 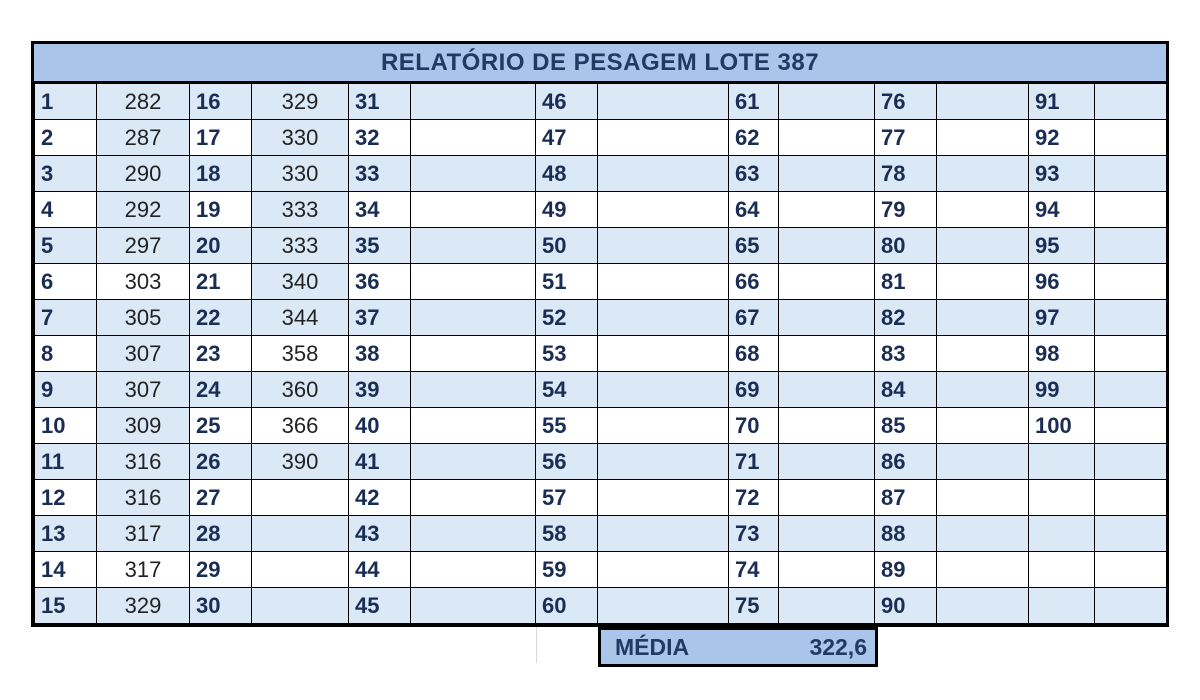 What do you see at coordinates (300, 461) in the screenshot?
I see `weight-cell: 390` at bounding box center [300, 461].